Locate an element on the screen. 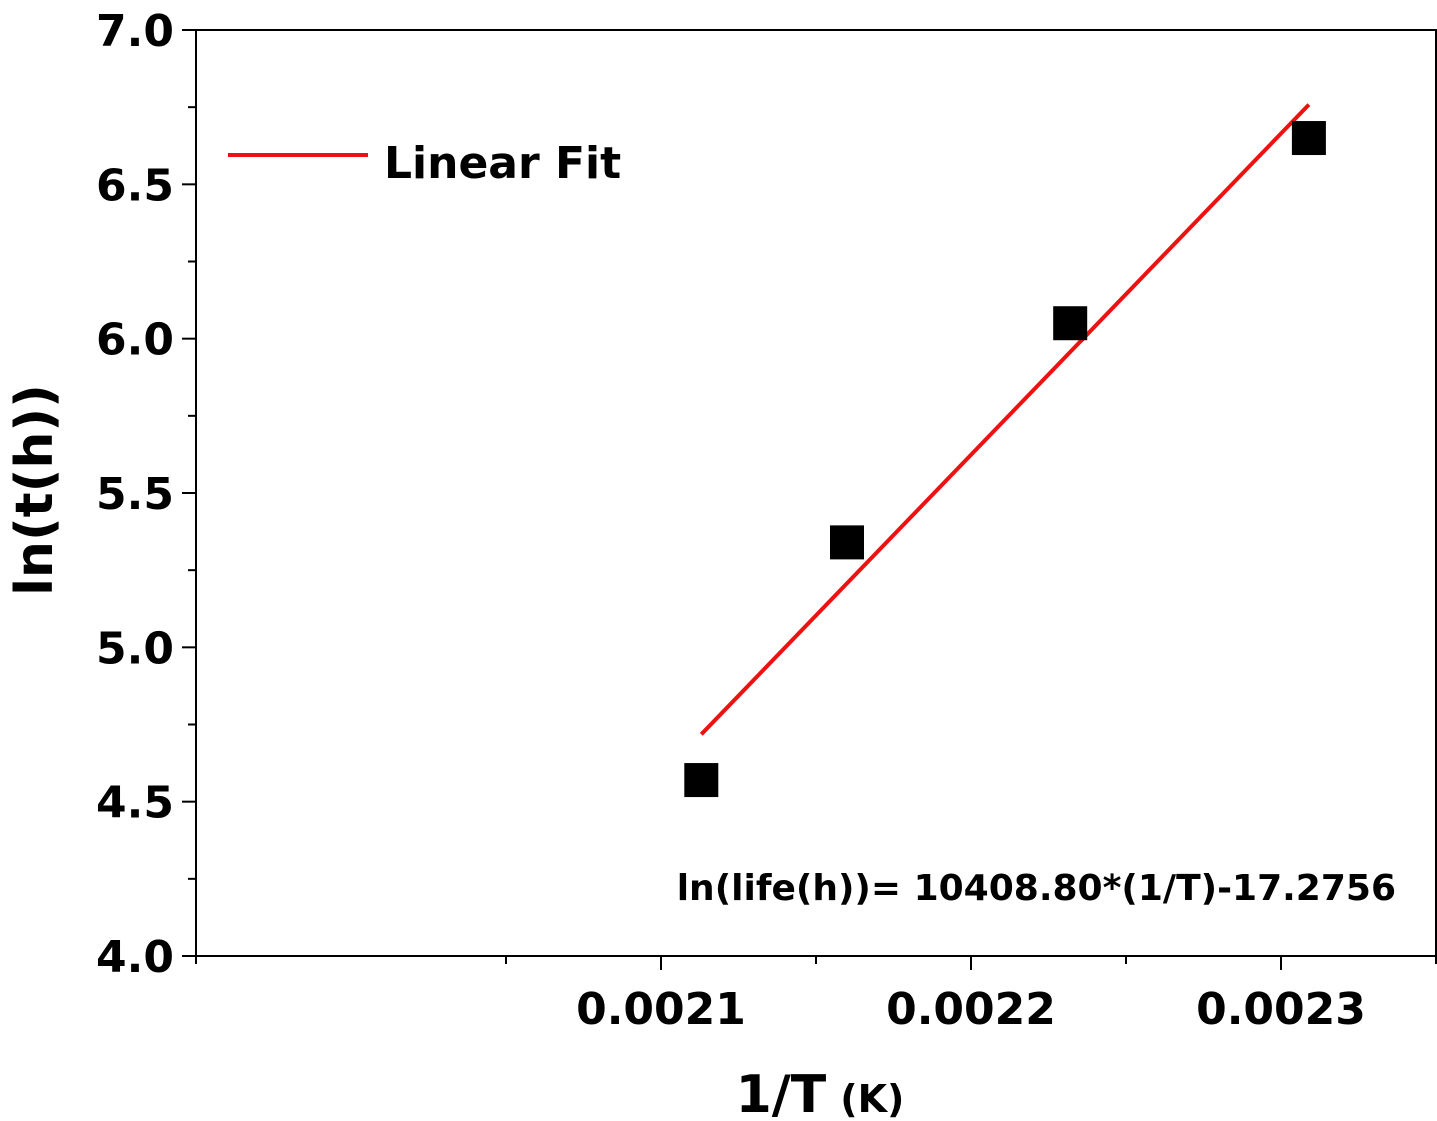 The width and height of the screenshot is (1437, 1121). x-axis-title: 1/T (K) is located at coordinates (820, 1093).